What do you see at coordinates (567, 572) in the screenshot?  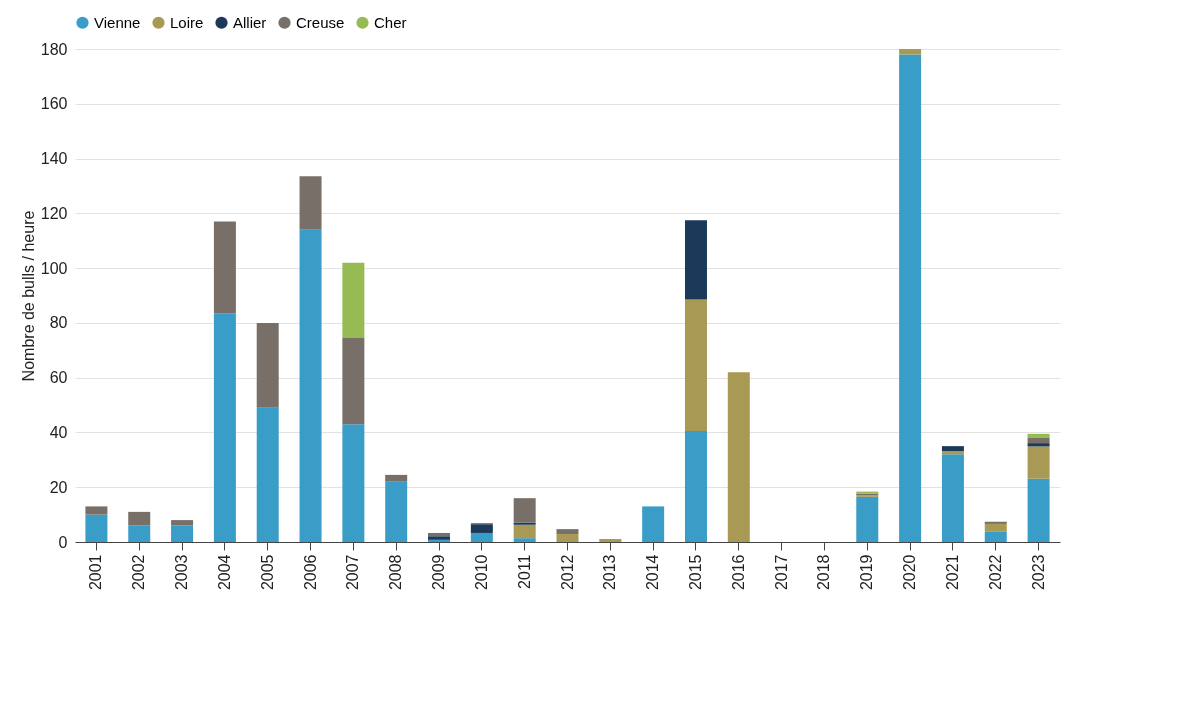 I see `x-tick-label: 2012` at bounding box center [567, 572].